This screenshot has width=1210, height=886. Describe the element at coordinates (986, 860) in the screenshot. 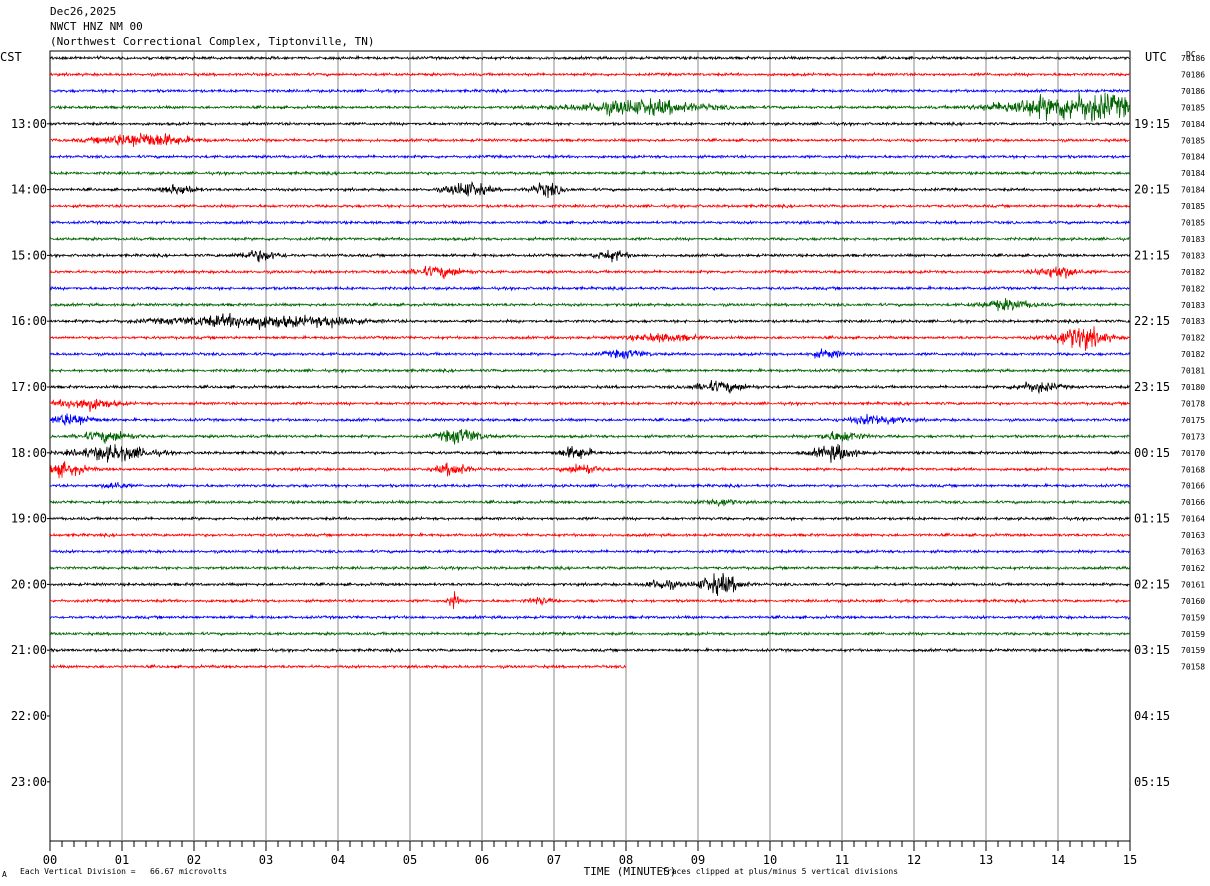

I see `x-tick-label: 13` at that location.